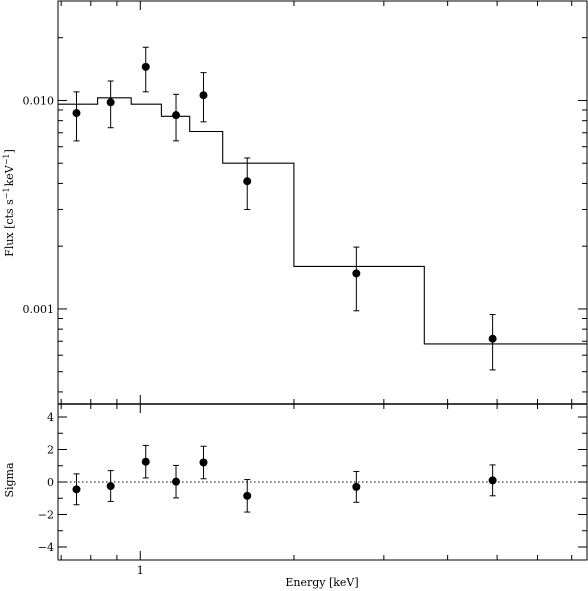 This screenshot has width=588, height=591. I want to click on y-axis-title-flux: Flux [cts s−1keV−1], so click(9, 203).